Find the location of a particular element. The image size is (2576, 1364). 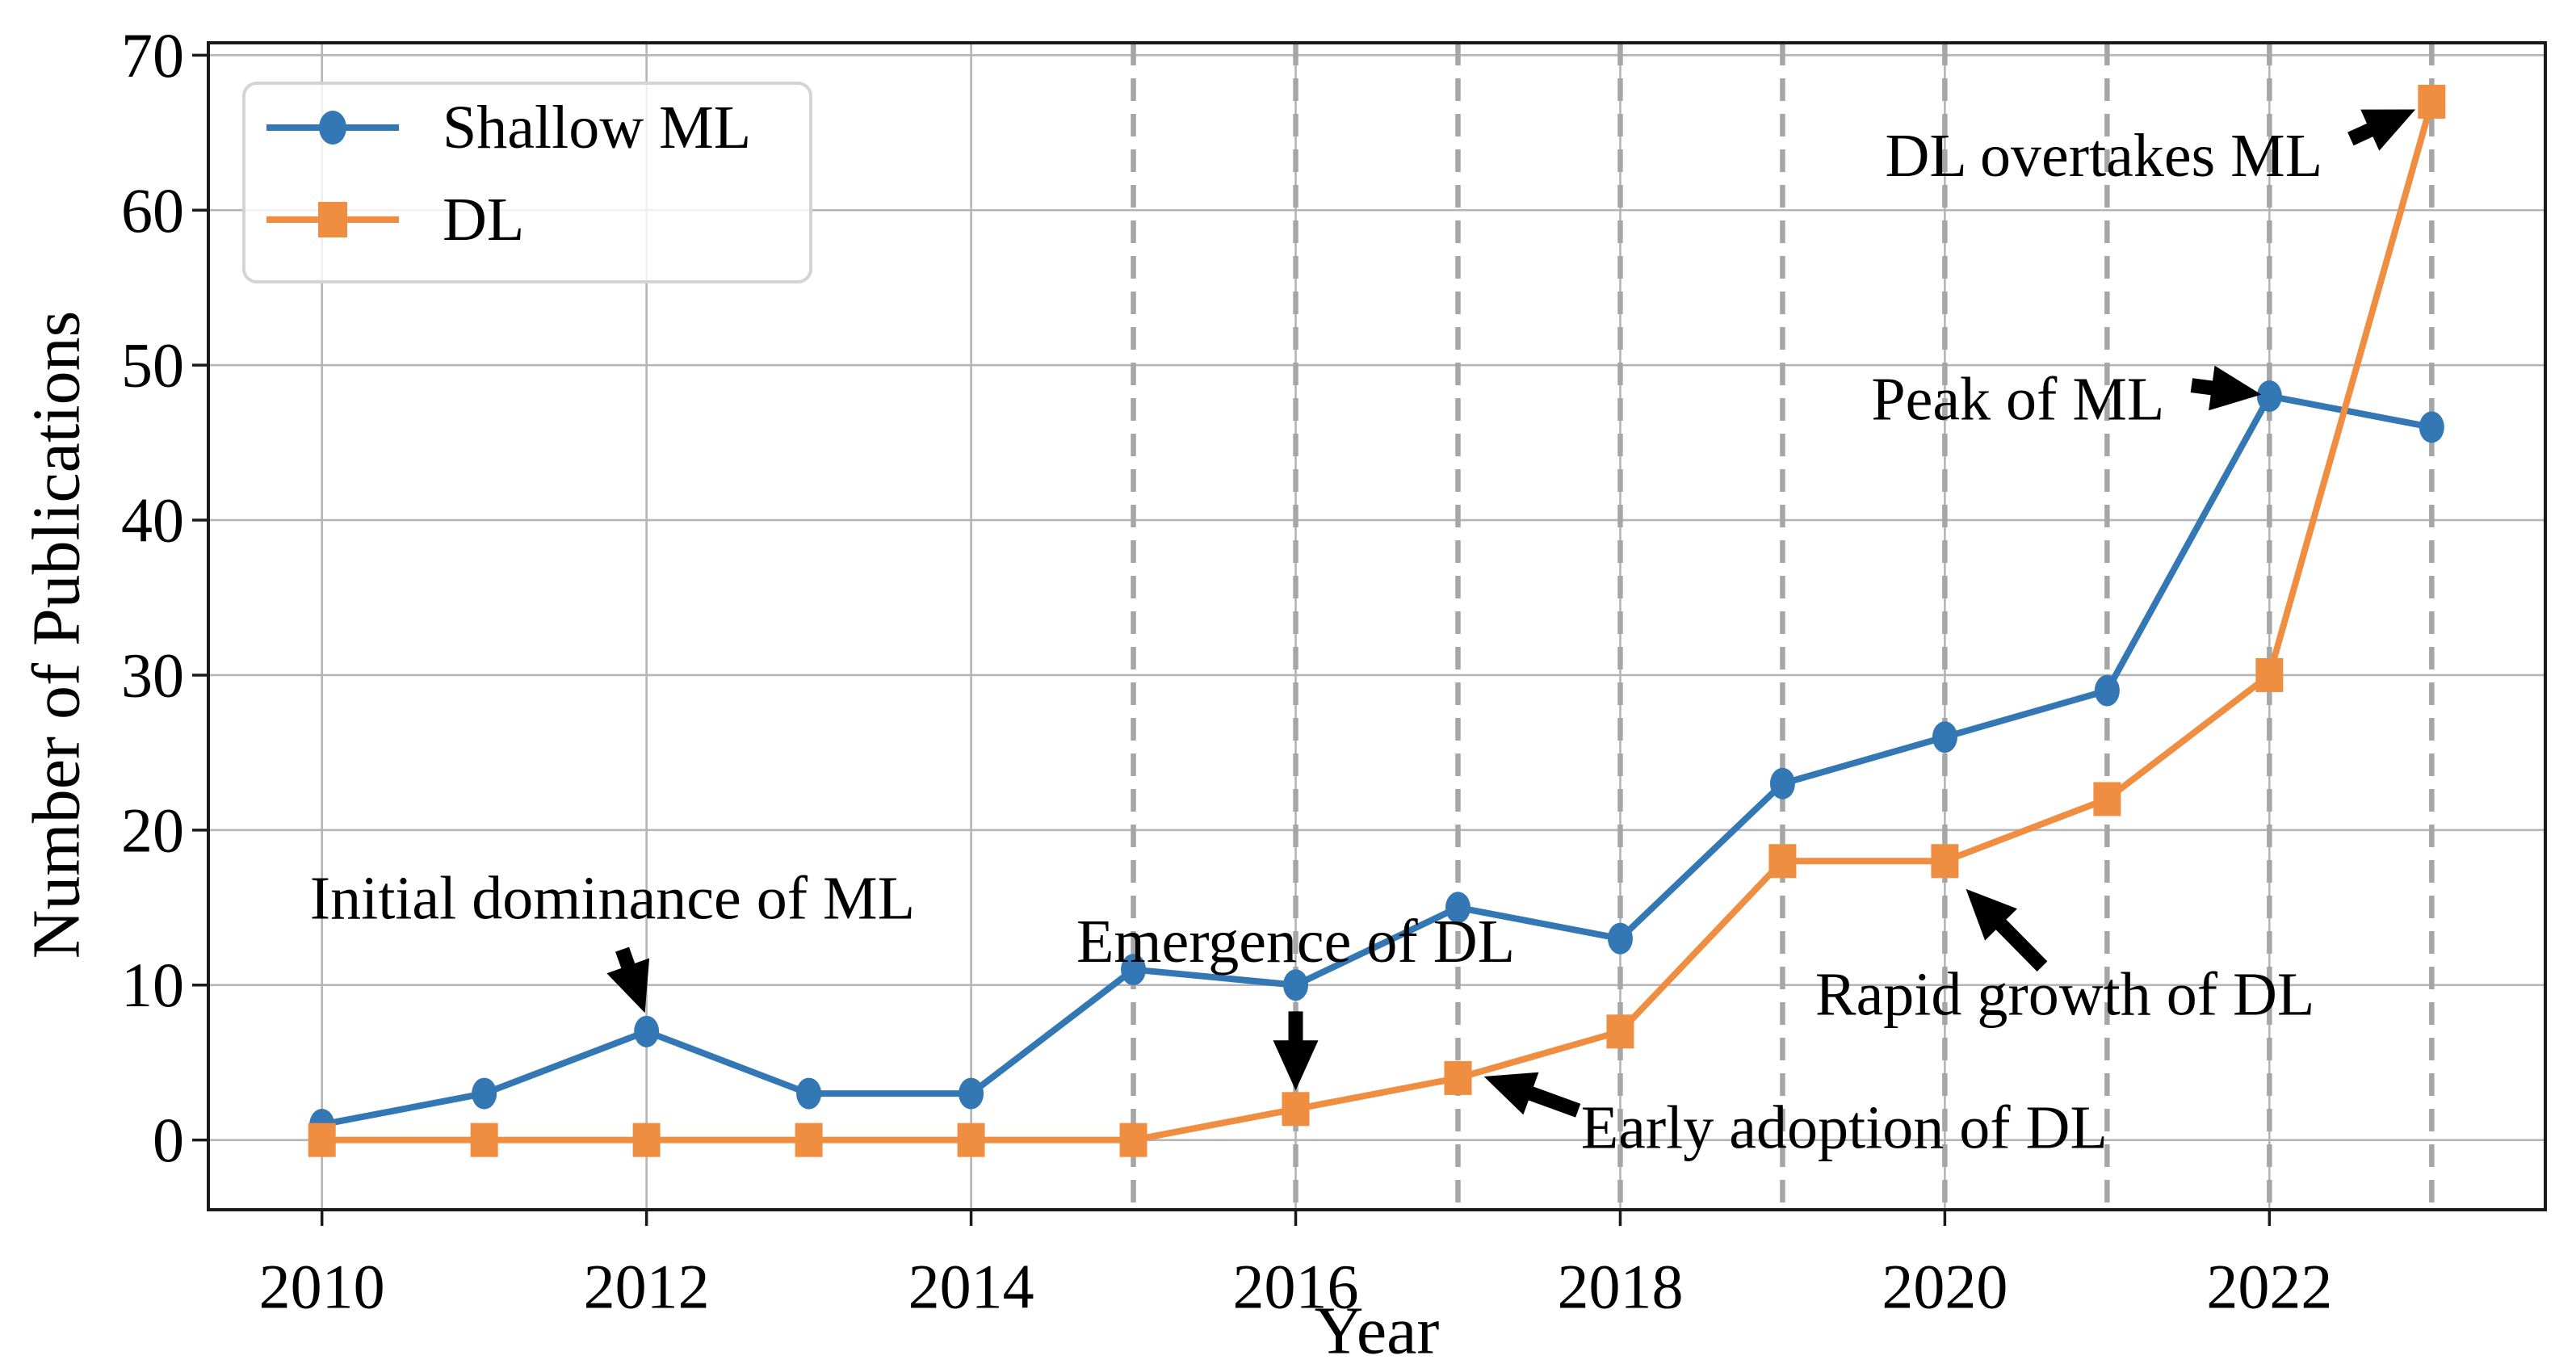

x-axis-label: Year is located at coordinates (1377, 1329).